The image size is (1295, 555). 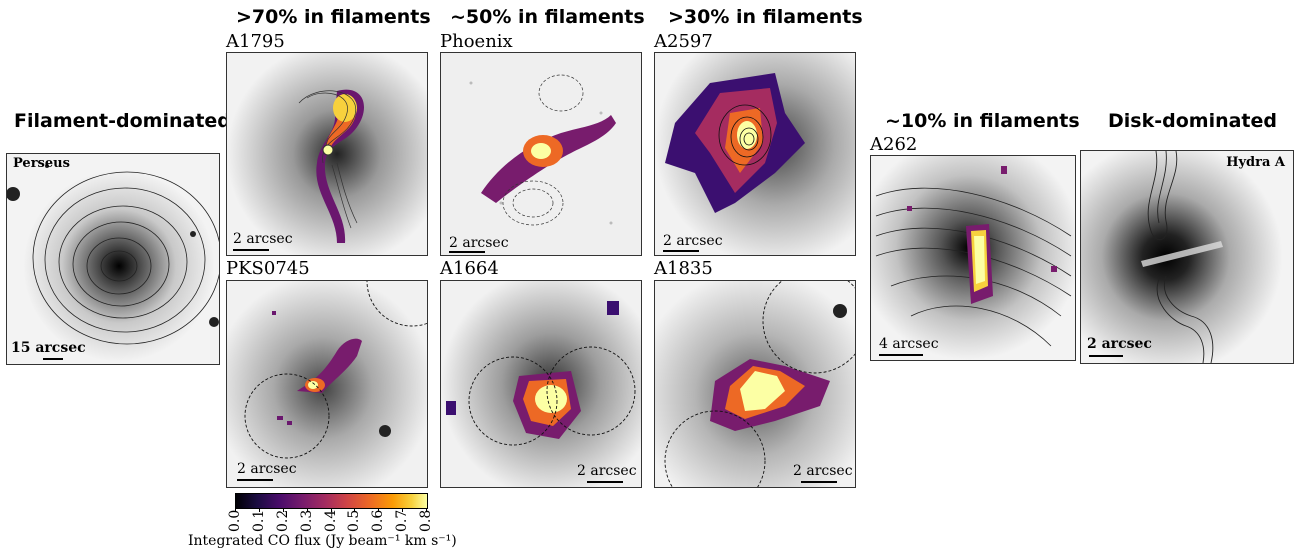 What do you see at coordinates (255, 480) in the screenshot?
I see `scalebar-pks0745` at bounding box center [255, 480].